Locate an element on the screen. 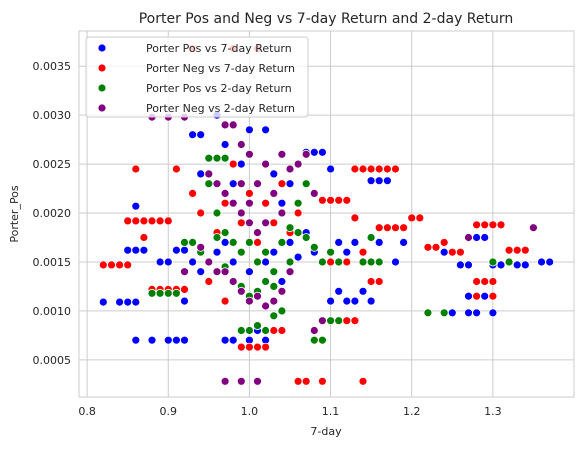 Image resolution: width=586 pixels, height=453 pixels. legend-label: Porter Pos vs 7-day Return is located at coordinates (219, 48).